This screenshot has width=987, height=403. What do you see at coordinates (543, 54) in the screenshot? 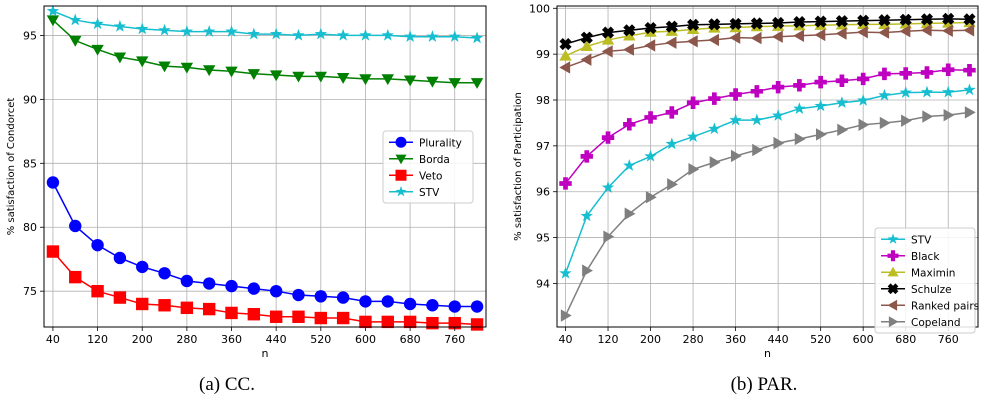
I see `y-tick-label: 99` at bounding box center [543, 54].